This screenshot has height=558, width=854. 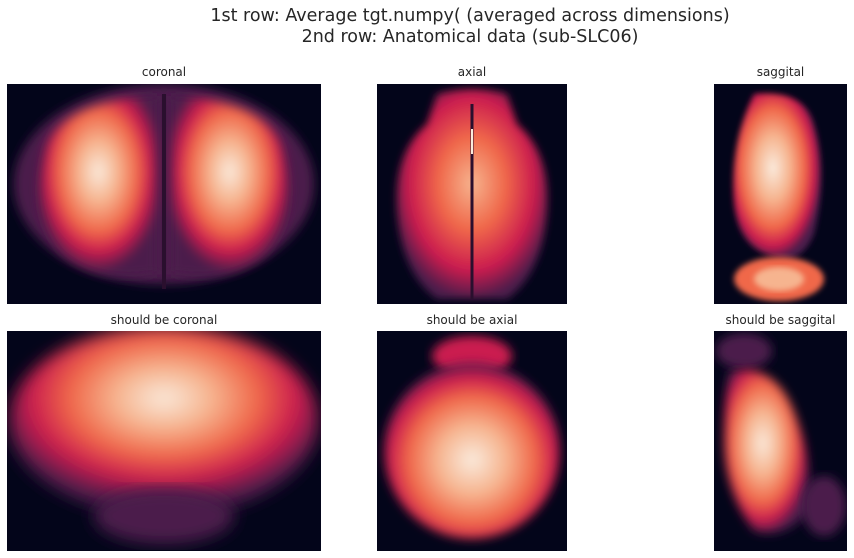 What do you see at coordinates (472, 320) in the screenshot?
I see `panel-title: should be axial` at bounding box center [472, 320].